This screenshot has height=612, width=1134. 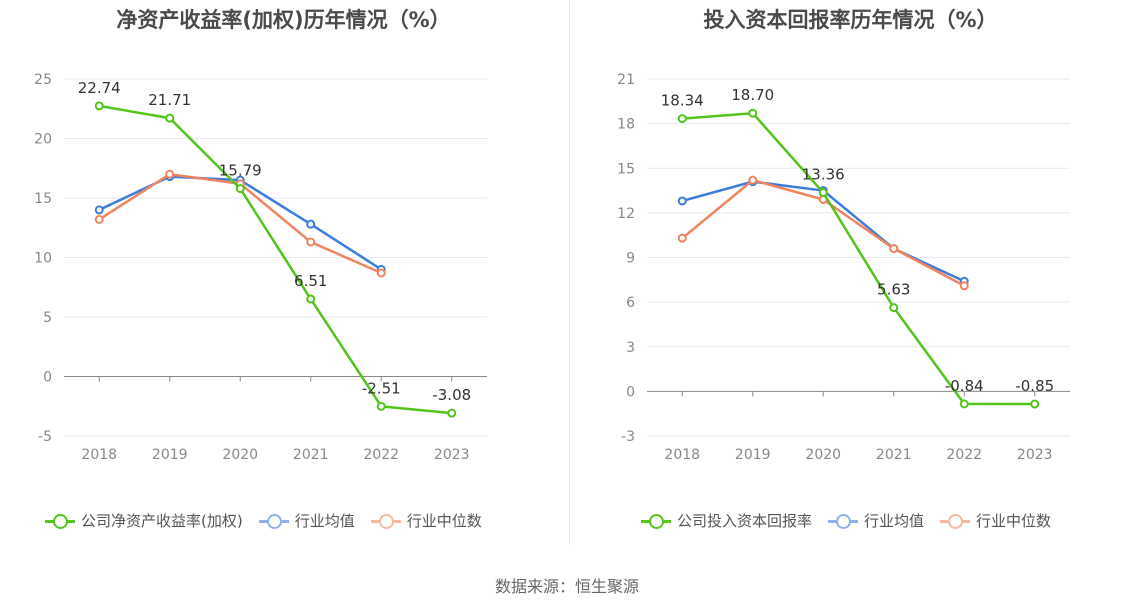 I want to click on panel-divider, so click(x=569, y=272).